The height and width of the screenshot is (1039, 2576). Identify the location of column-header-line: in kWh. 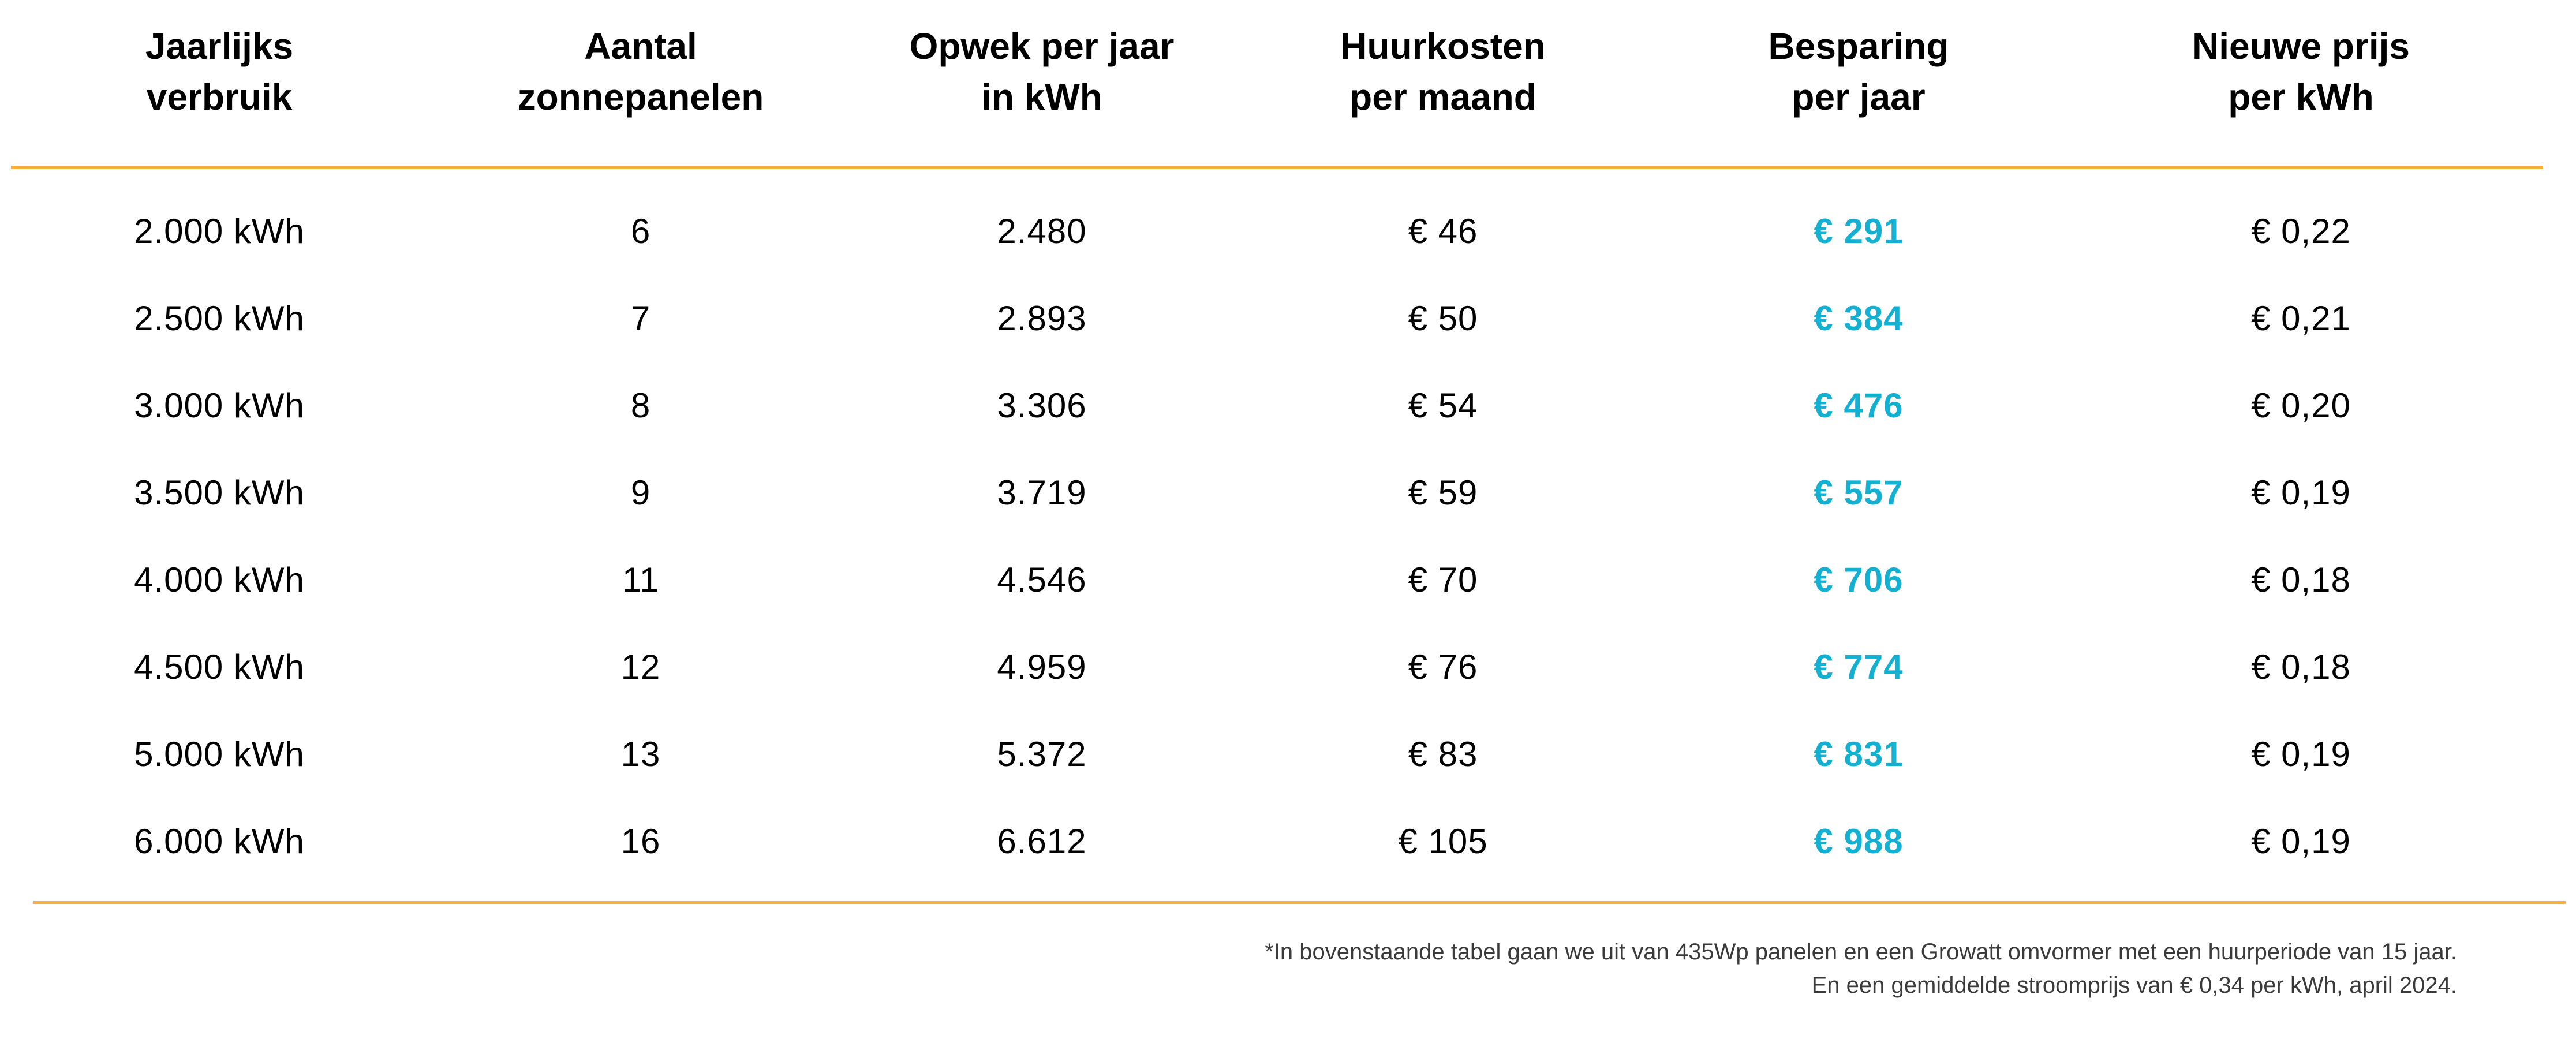
(1041, 97).